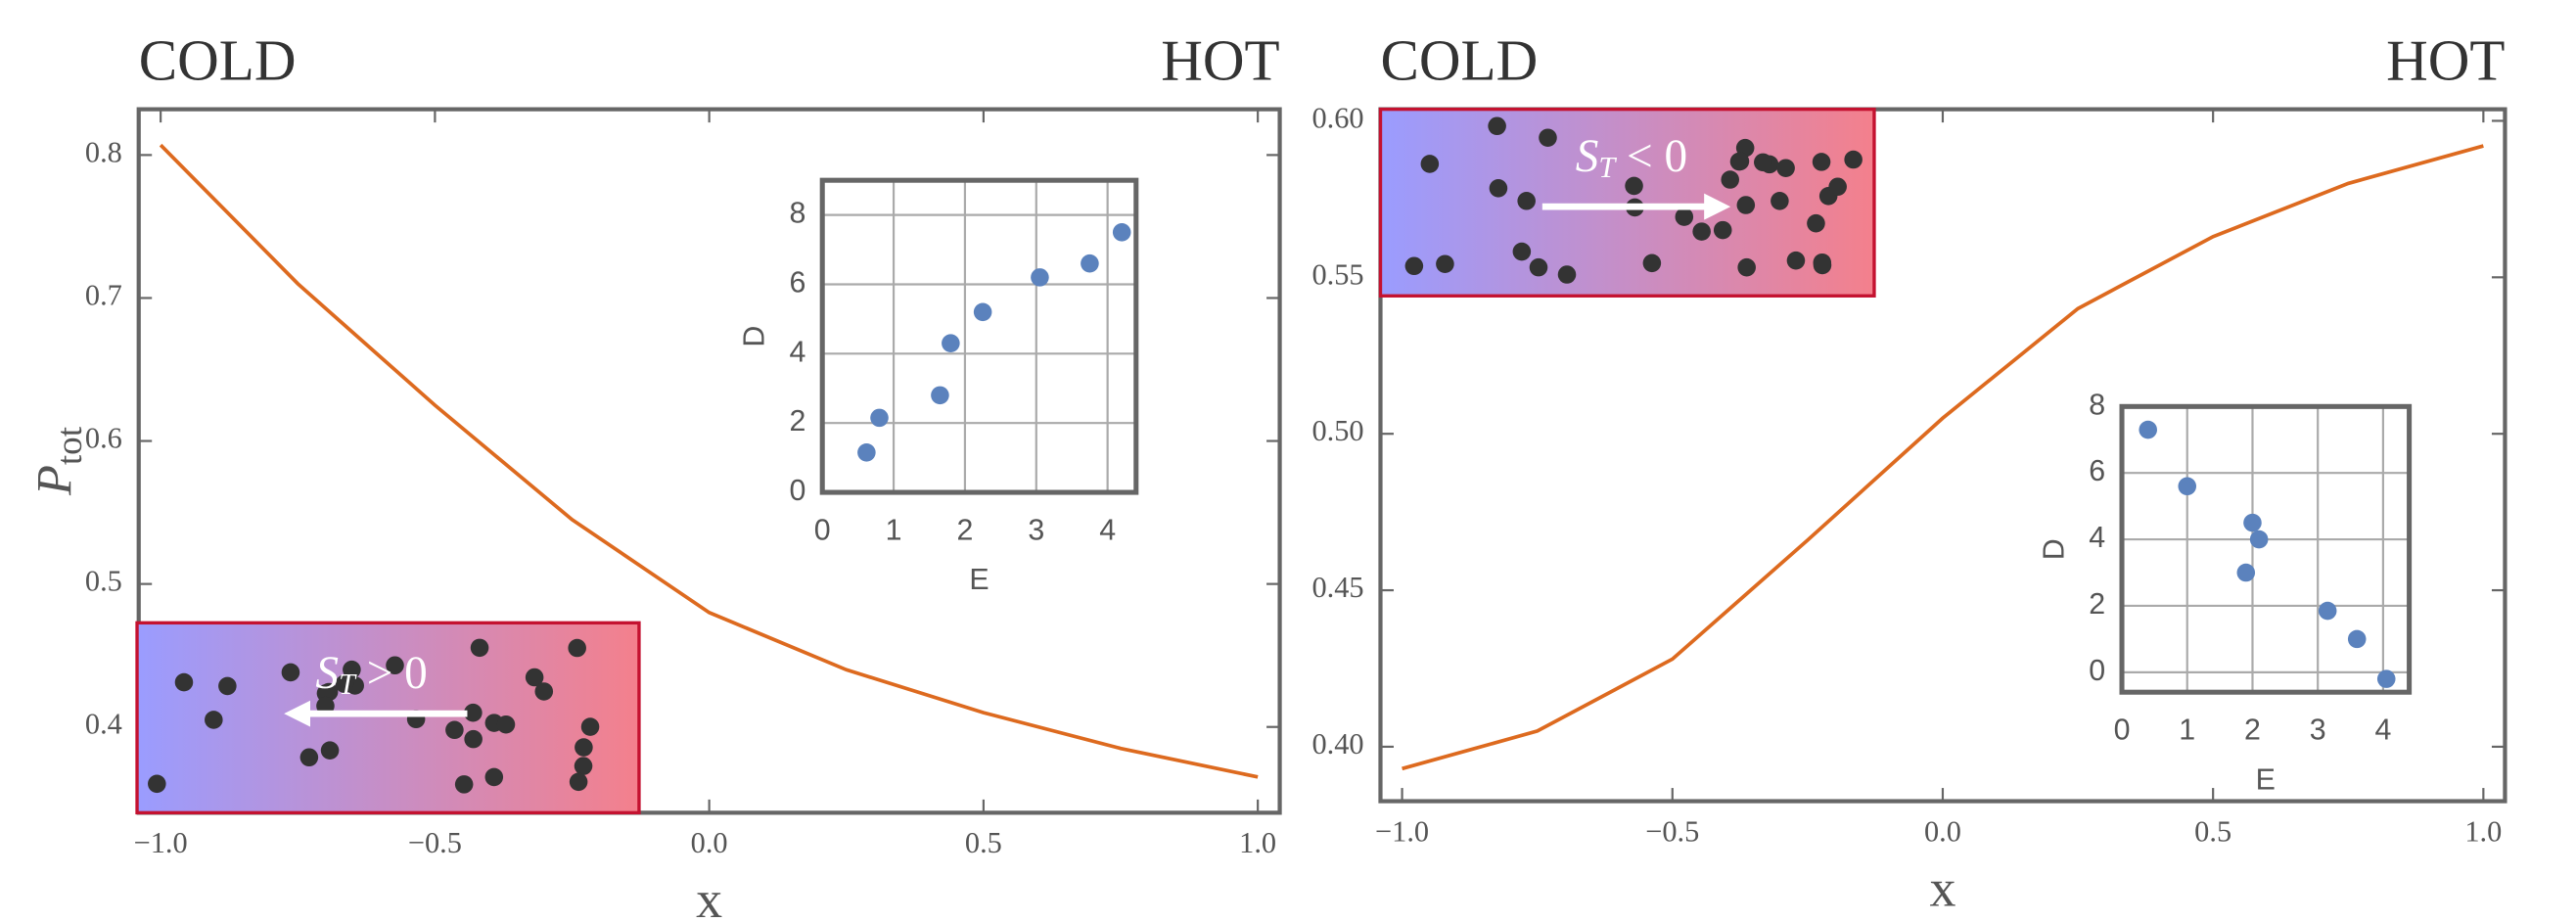 This screenshot has height=922, width=2576. What do you see at coordinates (104, 725) in the screenshot?
I see `y-tick-label: 0.4` at bounding box center [104, 725].